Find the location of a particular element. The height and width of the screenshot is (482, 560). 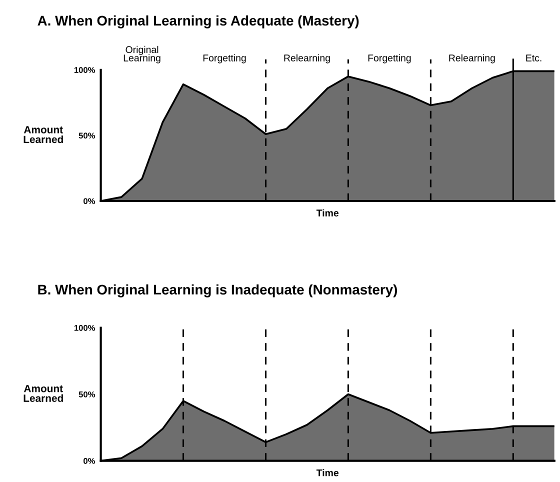

chart-title: A. When Original Learning is Adequate (Mastery) is located at coordinates (198, 21).